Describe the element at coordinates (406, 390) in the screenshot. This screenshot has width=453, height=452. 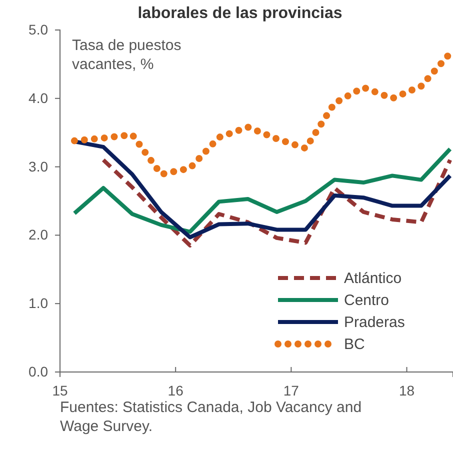
I see `x-tick-label: 18` at that location.